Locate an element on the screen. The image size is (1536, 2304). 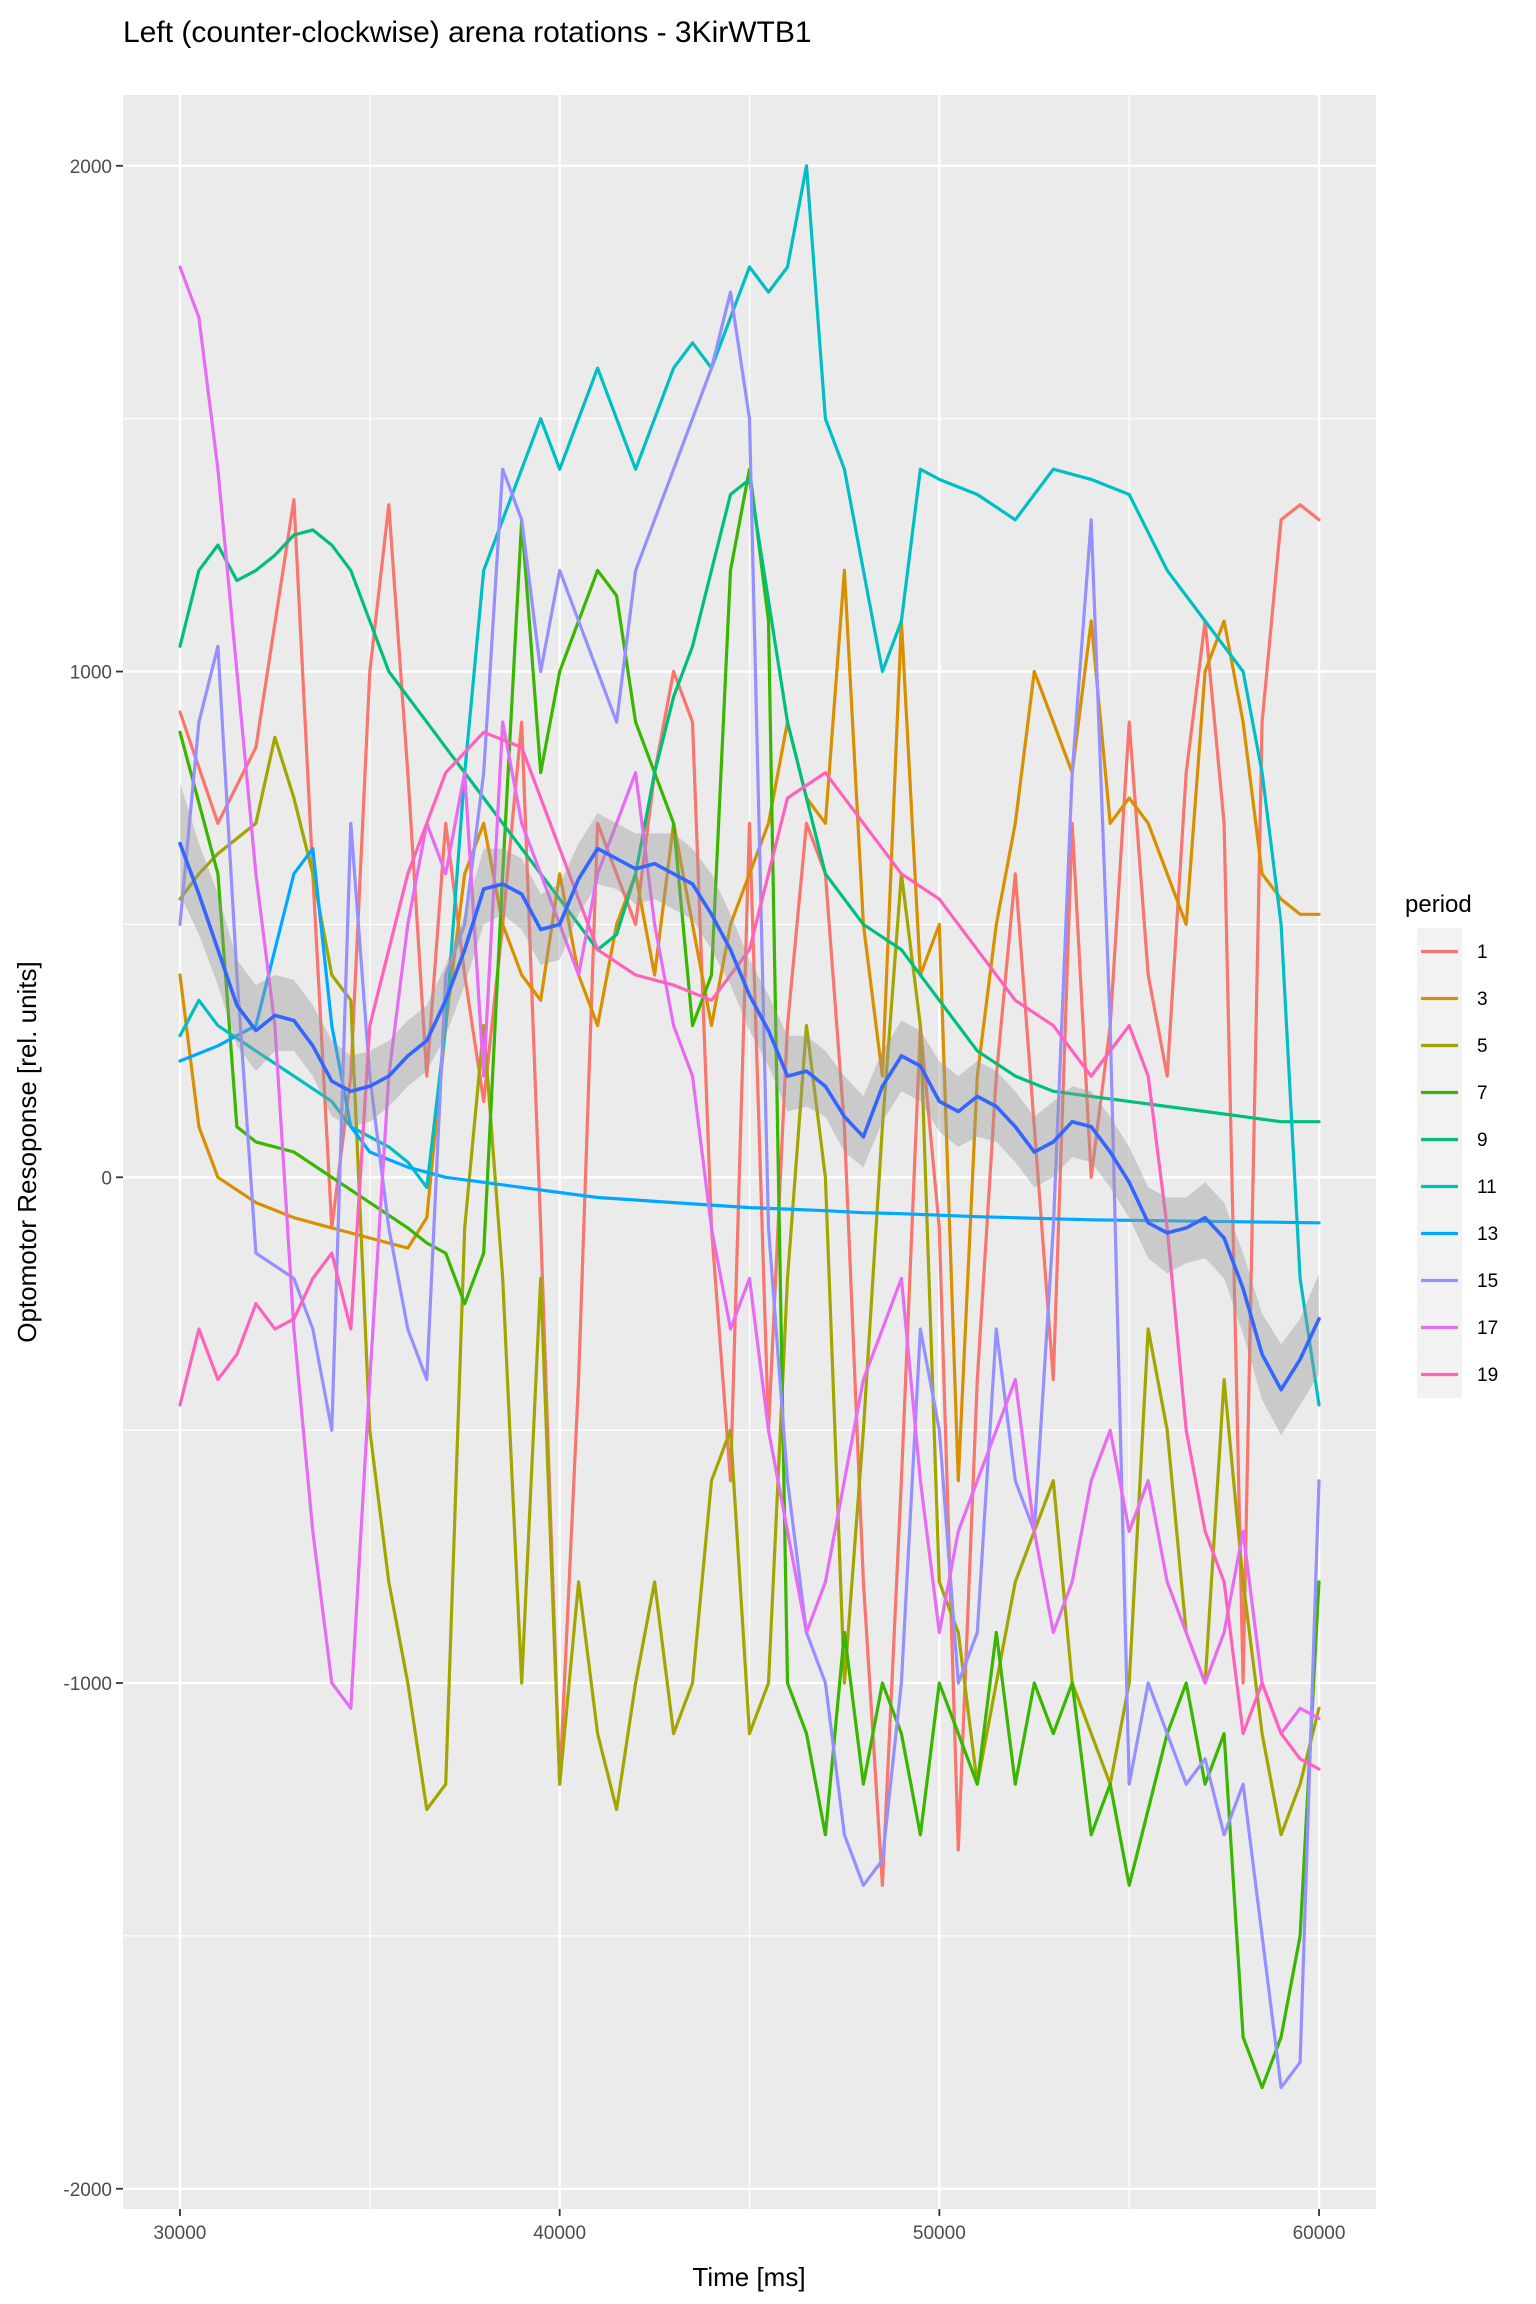
legend-label: 1 is located at coordinates (1482, 952).